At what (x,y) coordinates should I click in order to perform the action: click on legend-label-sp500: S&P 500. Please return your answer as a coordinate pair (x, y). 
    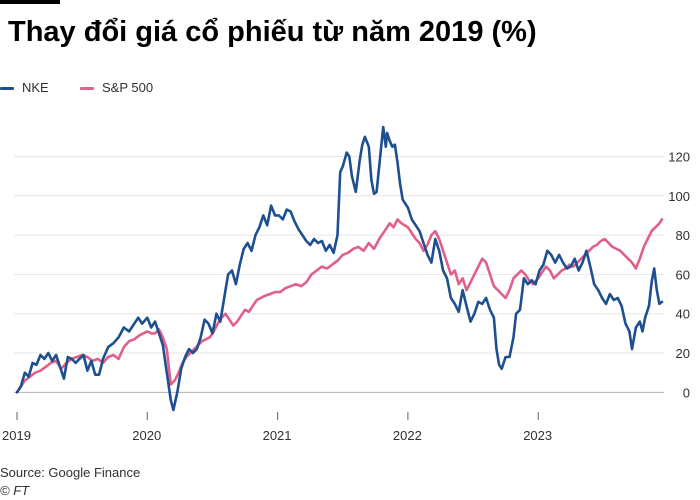
    Looking at the image, I should click on (128, 87).